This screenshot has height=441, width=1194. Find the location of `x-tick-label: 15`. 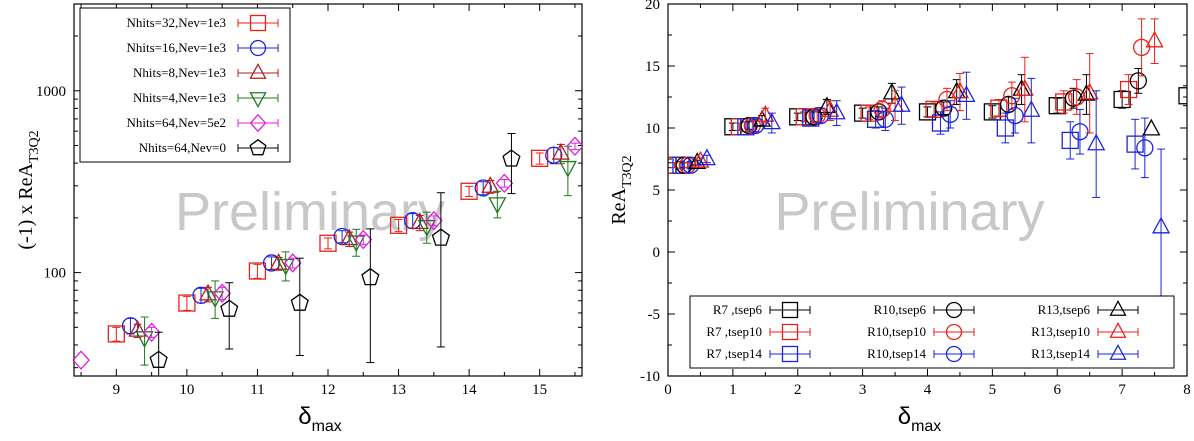

x-tick-label: 15 is located at coordinates (539, 390).